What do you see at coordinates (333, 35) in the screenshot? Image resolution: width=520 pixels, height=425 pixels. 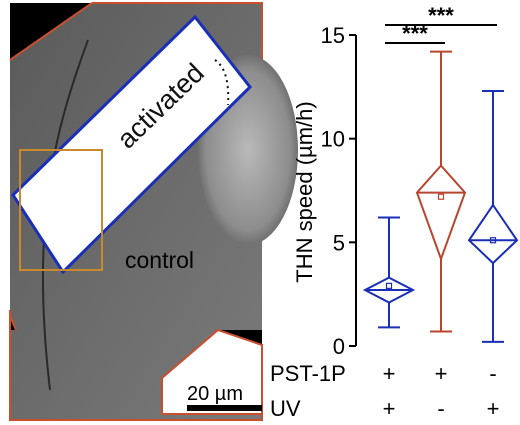 I see `y-tick-label: 15` at bounding box center [333, 35].